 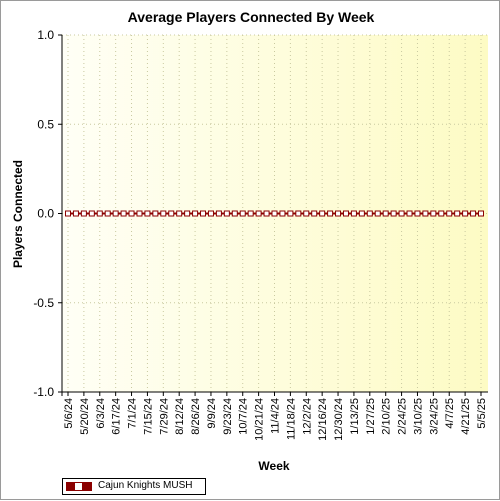 What do you see at coordinates (418, 416) in the screenshot?
I see `x-tick-label: 3/10/25` at bounding box center [418, 416].